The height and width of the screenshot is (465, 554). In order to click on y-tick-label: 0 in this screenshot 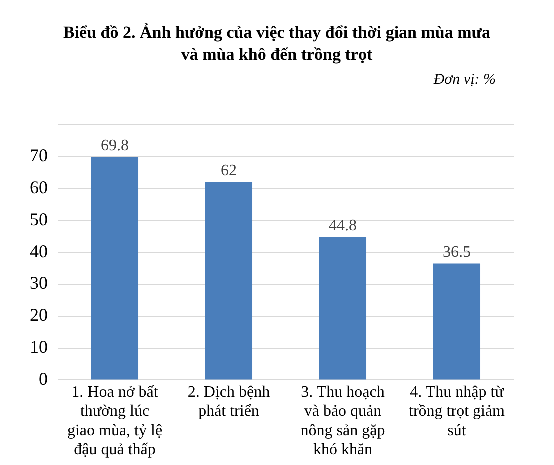, I will do `click(43, 378)`.